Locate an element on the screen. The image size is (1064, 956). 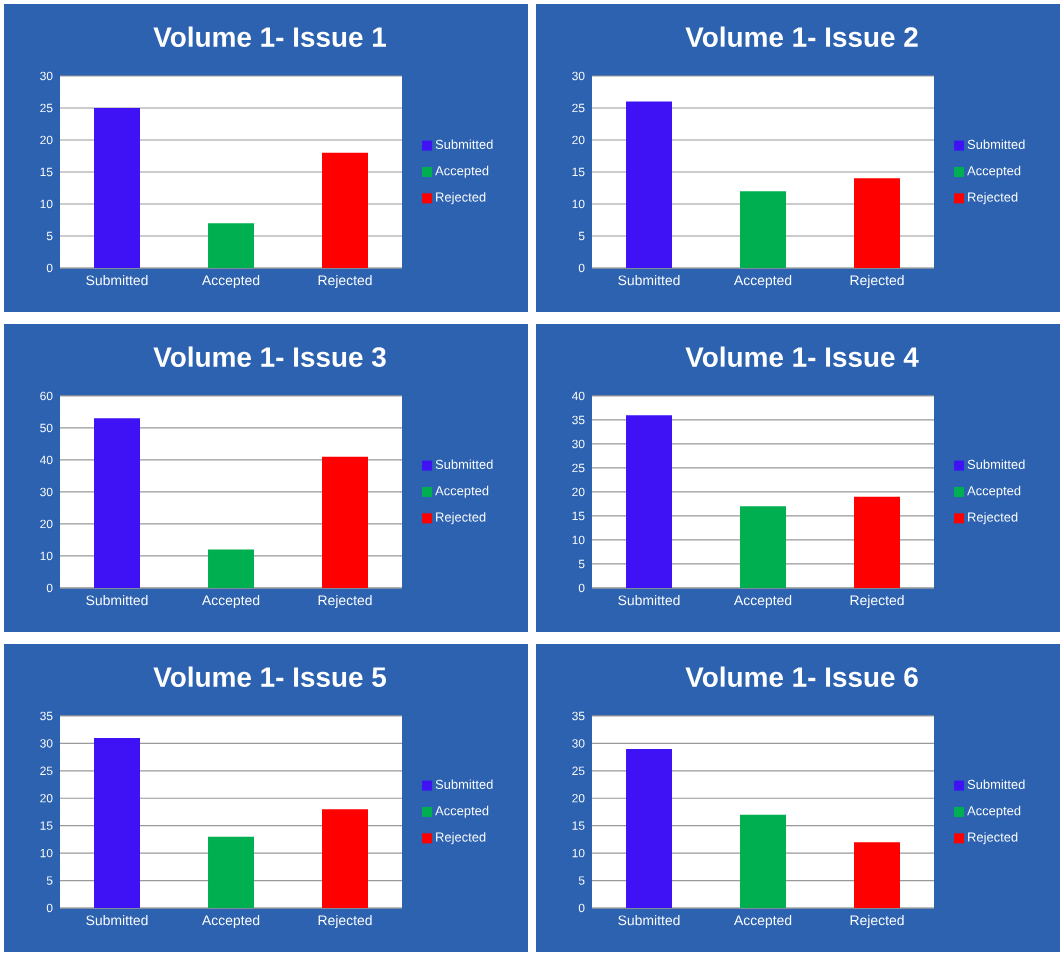
chart-title: Volume 1- Issue 5 is located at coordinates (270, 676).